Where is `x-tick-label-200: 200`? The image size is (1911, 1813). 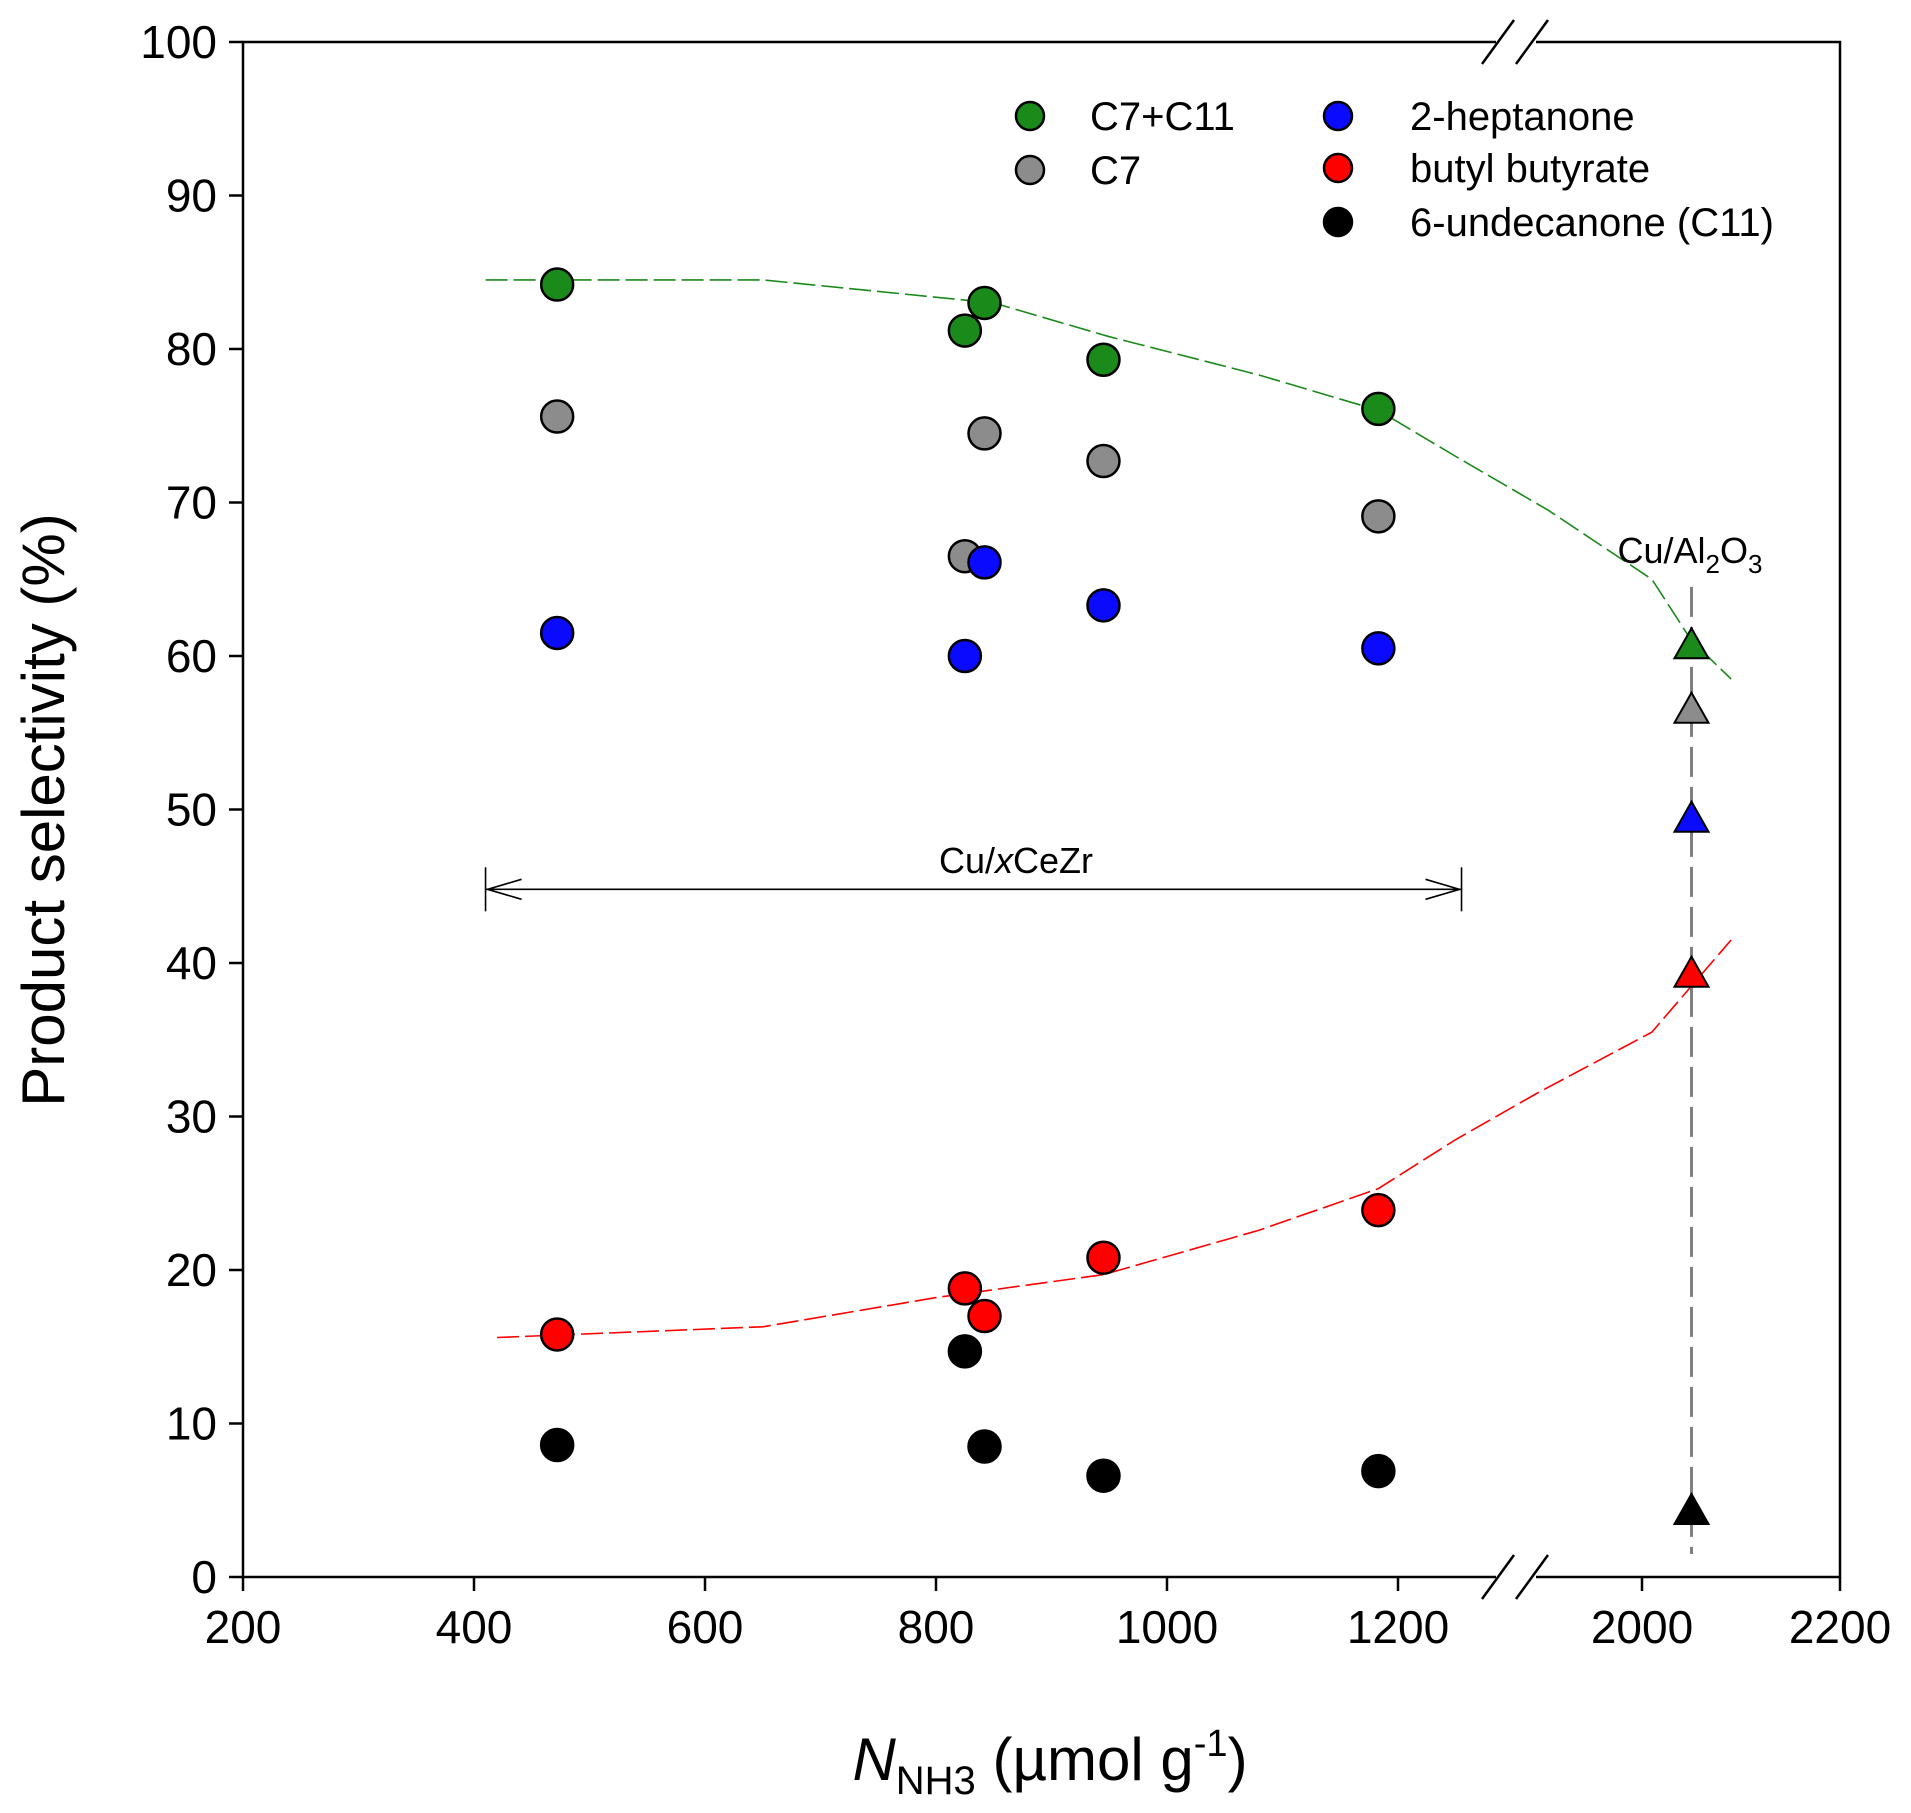 x-tick-label-200: 200 is located at coordinates (243, 1627).